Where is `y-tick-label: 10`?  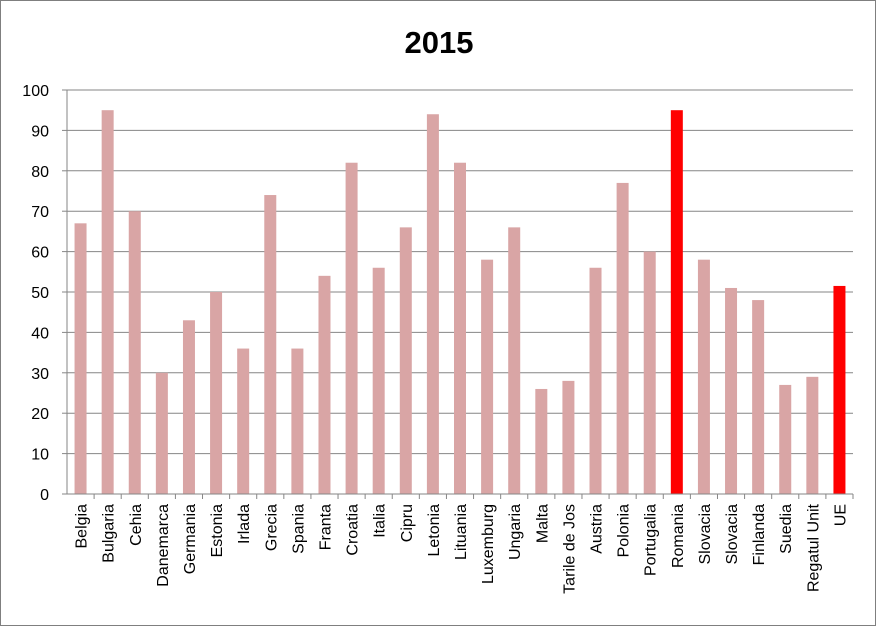 y-tick-label: 10 is located at coordinates (40, 455).